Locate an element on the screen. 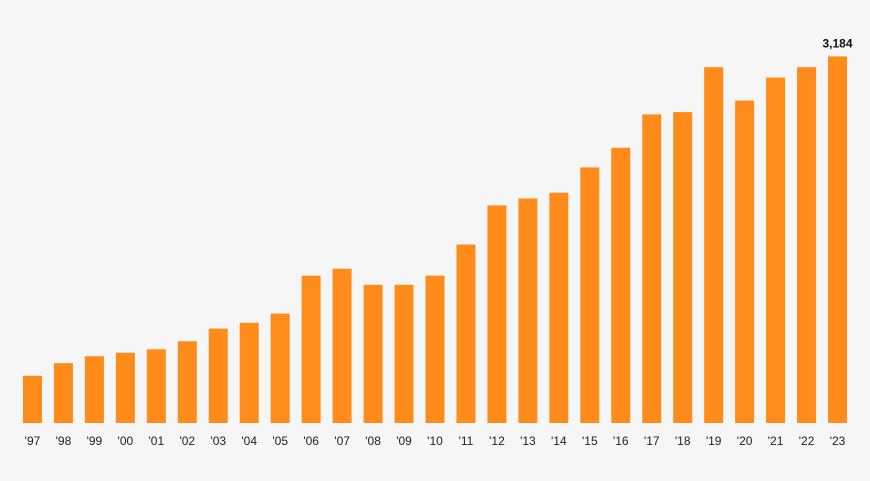 Image resolution: width=870 pixels, height=481 pixels. x-tick-label: '04 is located at coordinates (249, 441).